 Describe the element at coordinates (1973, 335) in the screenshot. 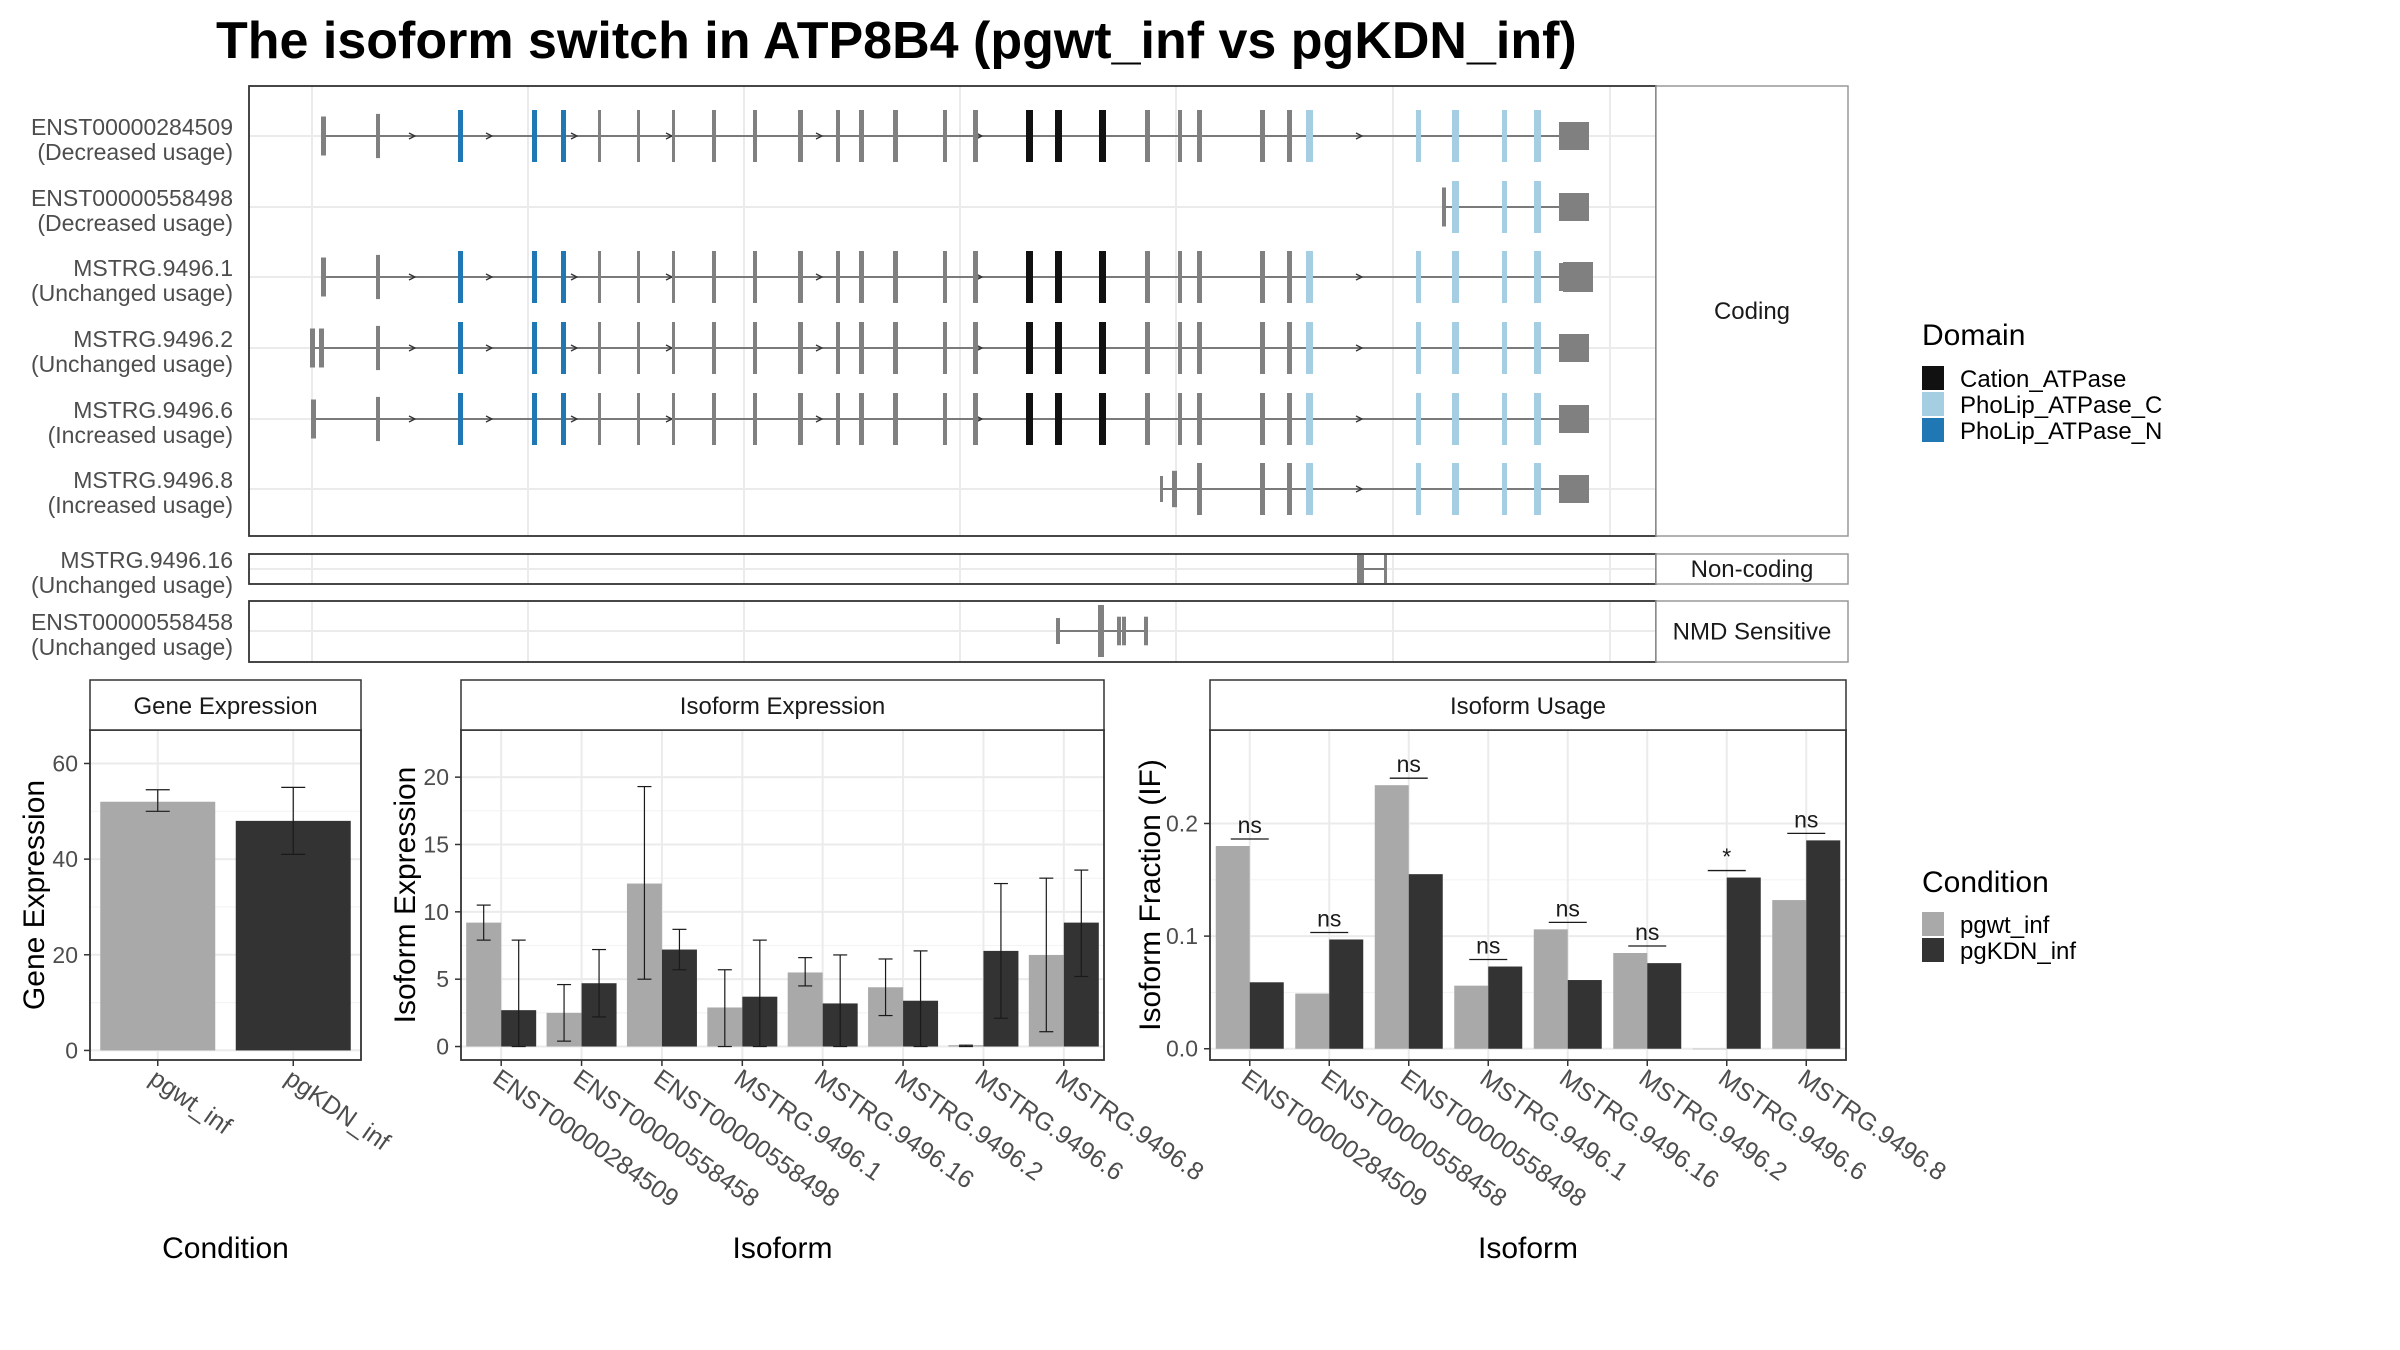

I see `legend-title: Domain` at that location.